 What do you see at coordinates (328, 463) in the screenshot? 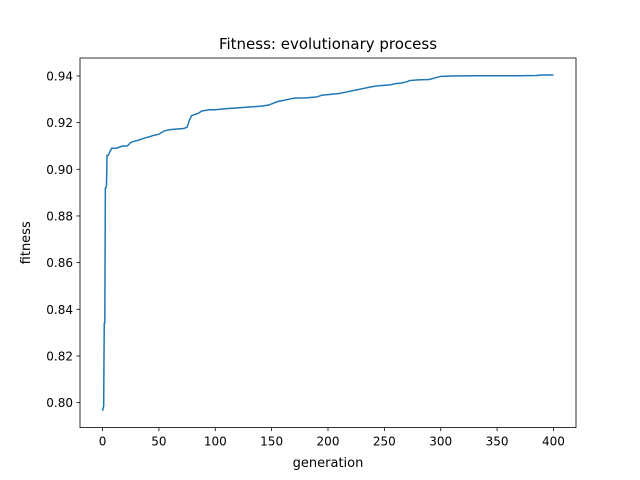
I see `x-axis-label: generation` at bounding box center [328, 463].